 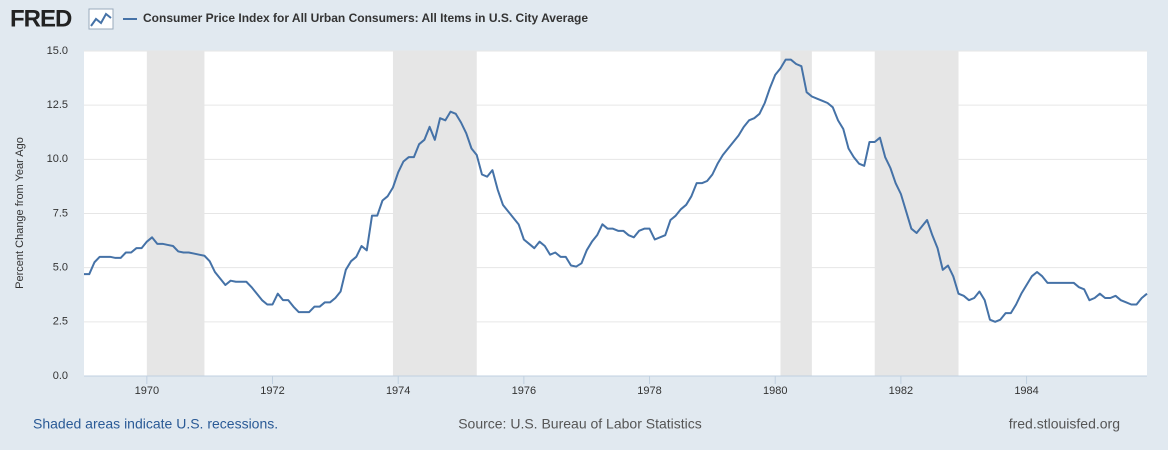 What do you see at coordinates (41, 18) in the screenshot?
I see `logo: FRED` at bounding box center [41, 18].